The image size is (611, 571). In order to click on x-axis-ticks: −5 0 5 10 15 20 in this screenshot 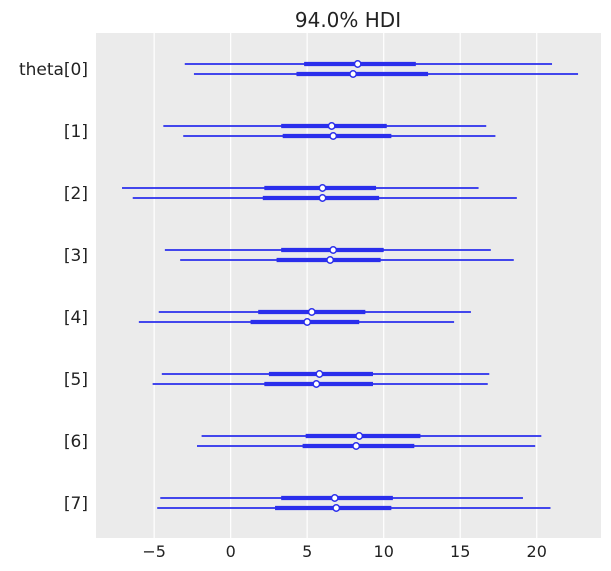, I will do `click(344, 551)`.